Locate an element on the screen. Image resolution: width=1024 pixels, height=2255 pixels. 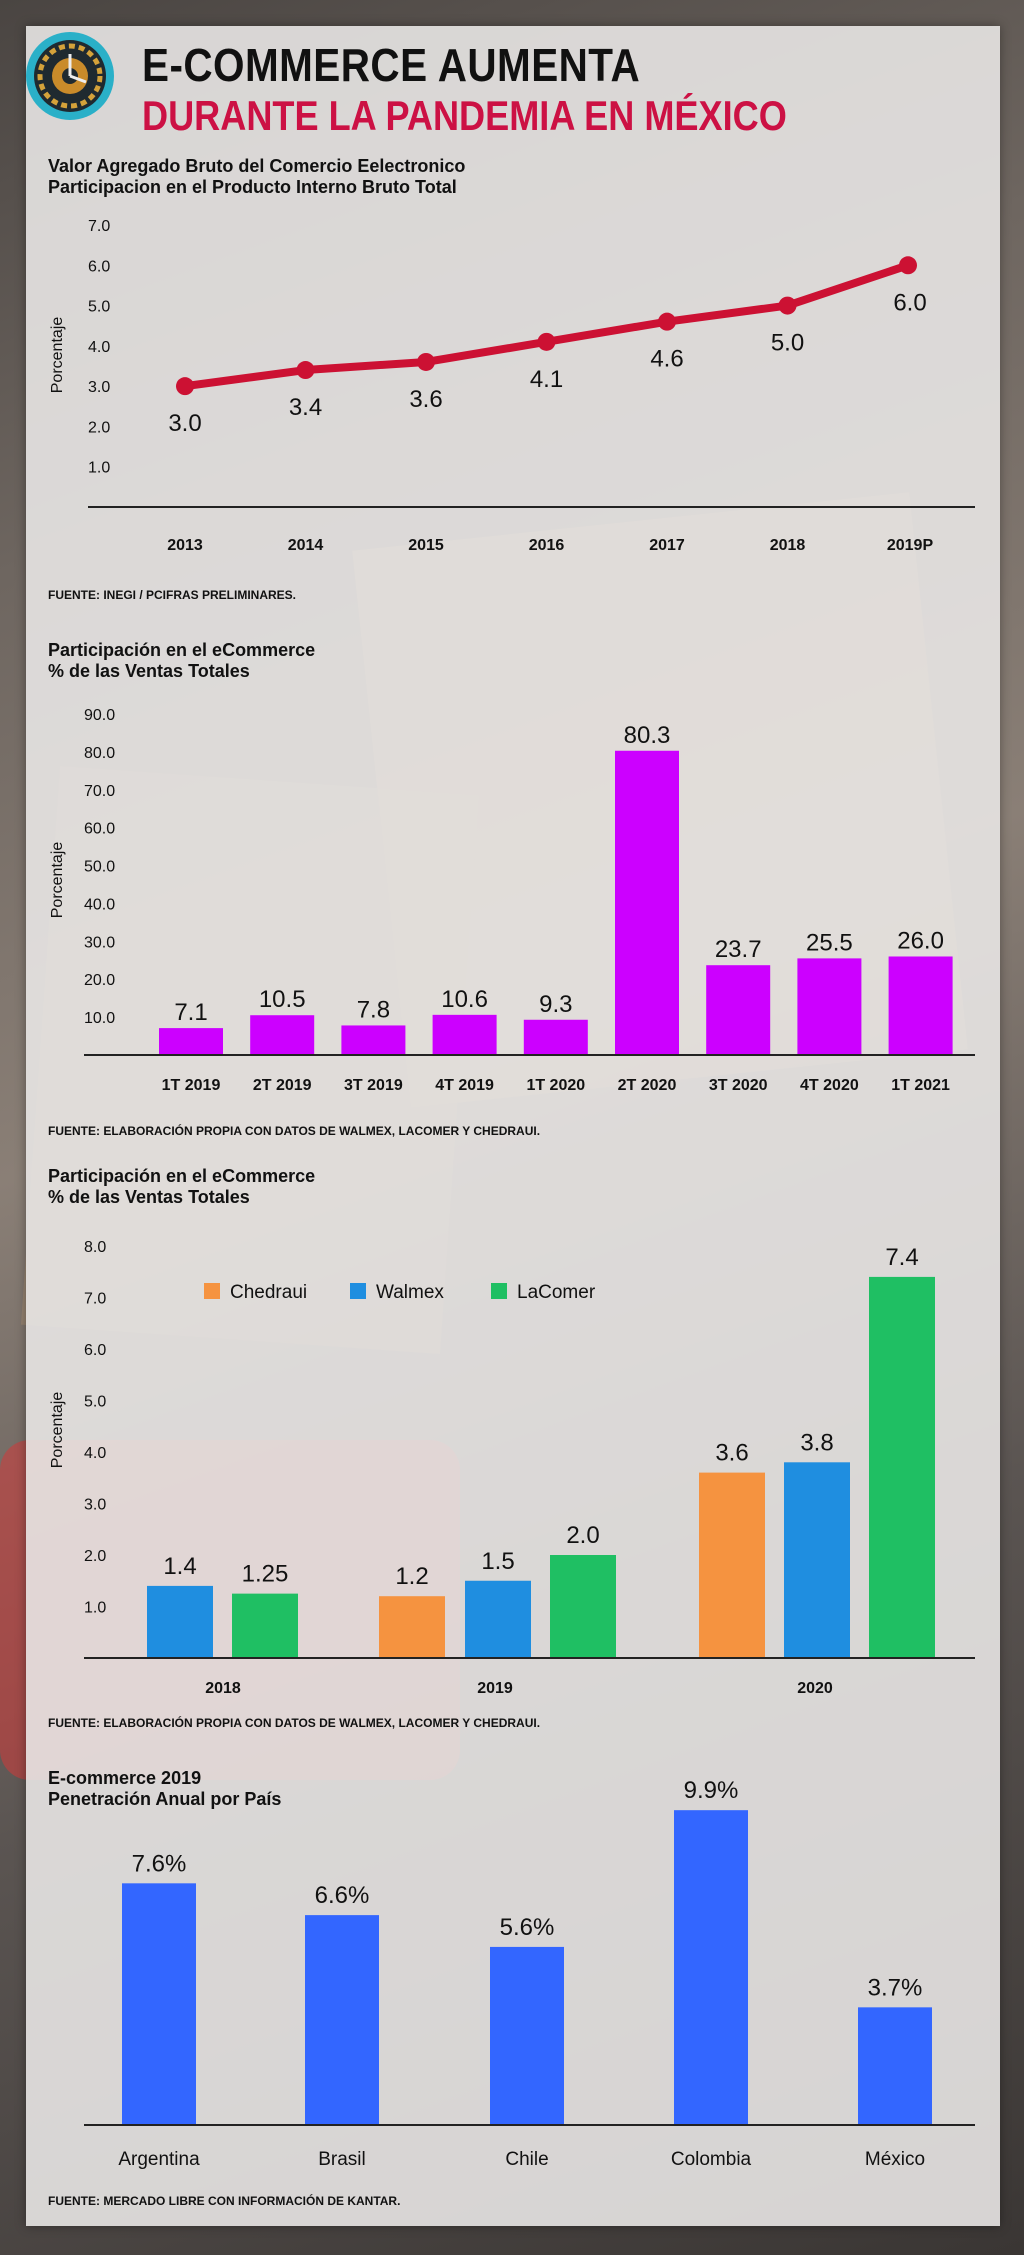
chart1-data-label: 3.4 is located at coordinates (305, 407).